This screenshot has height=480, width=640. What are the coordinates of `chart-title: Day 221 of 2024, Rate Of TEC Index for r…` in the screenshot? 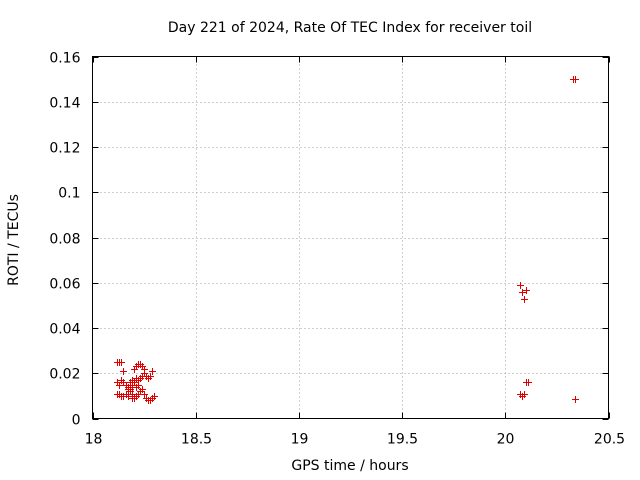 It's located at (350, 28).